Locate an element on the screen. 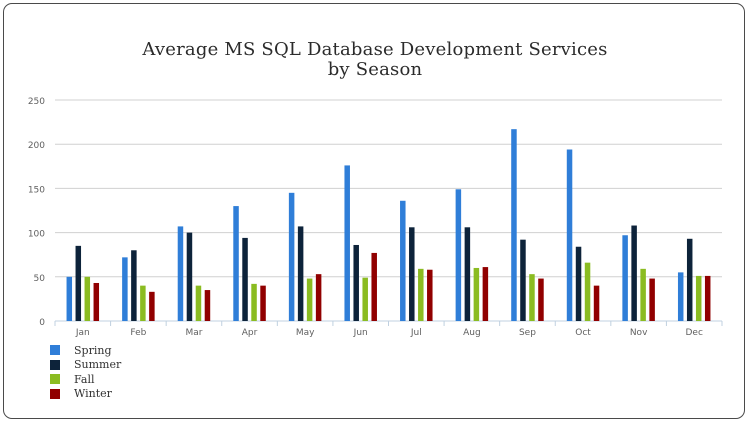 This screenshot has height=425, width=750. x-tick-label: Jul is located at coordinates (416, 333).